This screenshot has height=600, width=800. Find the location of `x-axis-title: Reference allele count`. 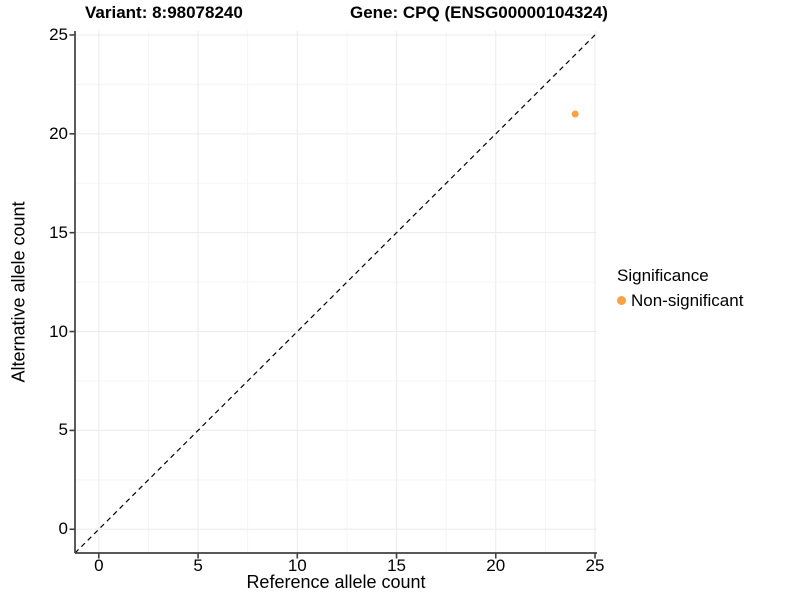

x-axis-title: Reference allele count is located at coordinates (336, 582).